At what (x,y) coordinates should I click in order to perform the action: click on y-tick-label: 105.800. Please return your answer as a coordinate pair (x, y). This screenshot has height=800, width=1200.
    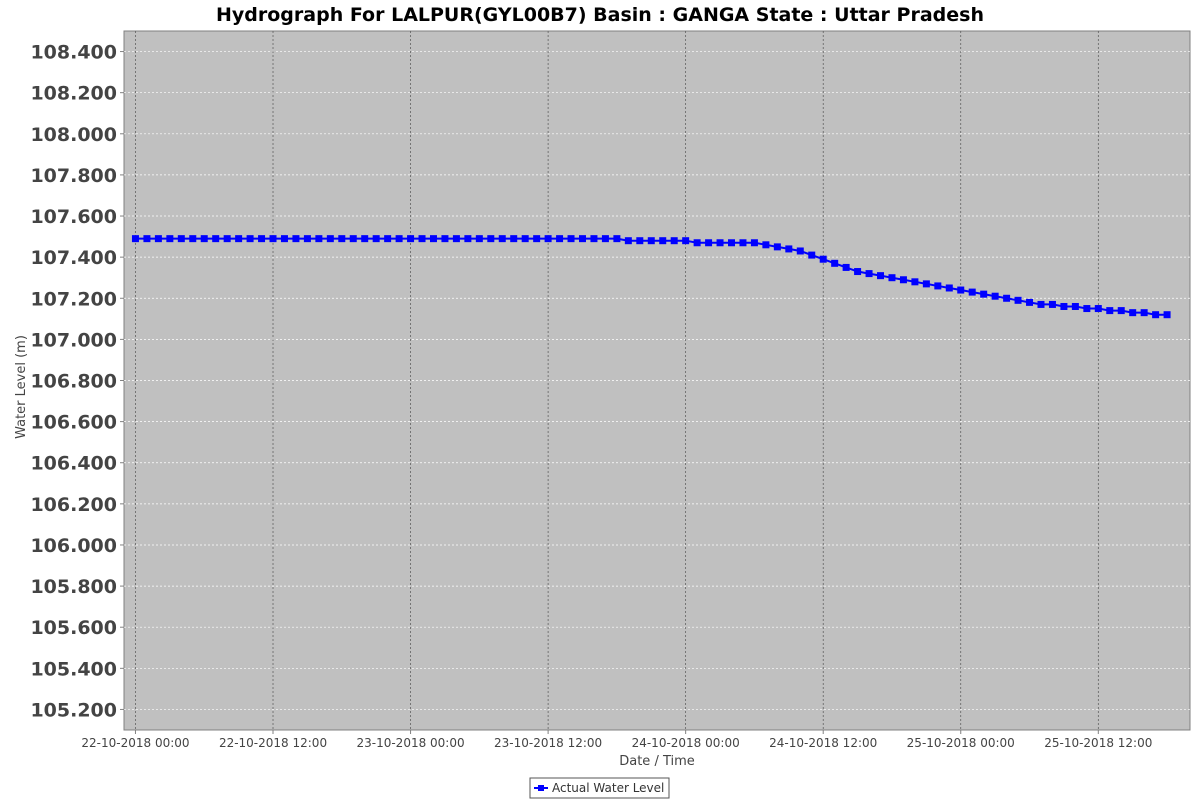
    Looking at the image, I should click on (73, 587).